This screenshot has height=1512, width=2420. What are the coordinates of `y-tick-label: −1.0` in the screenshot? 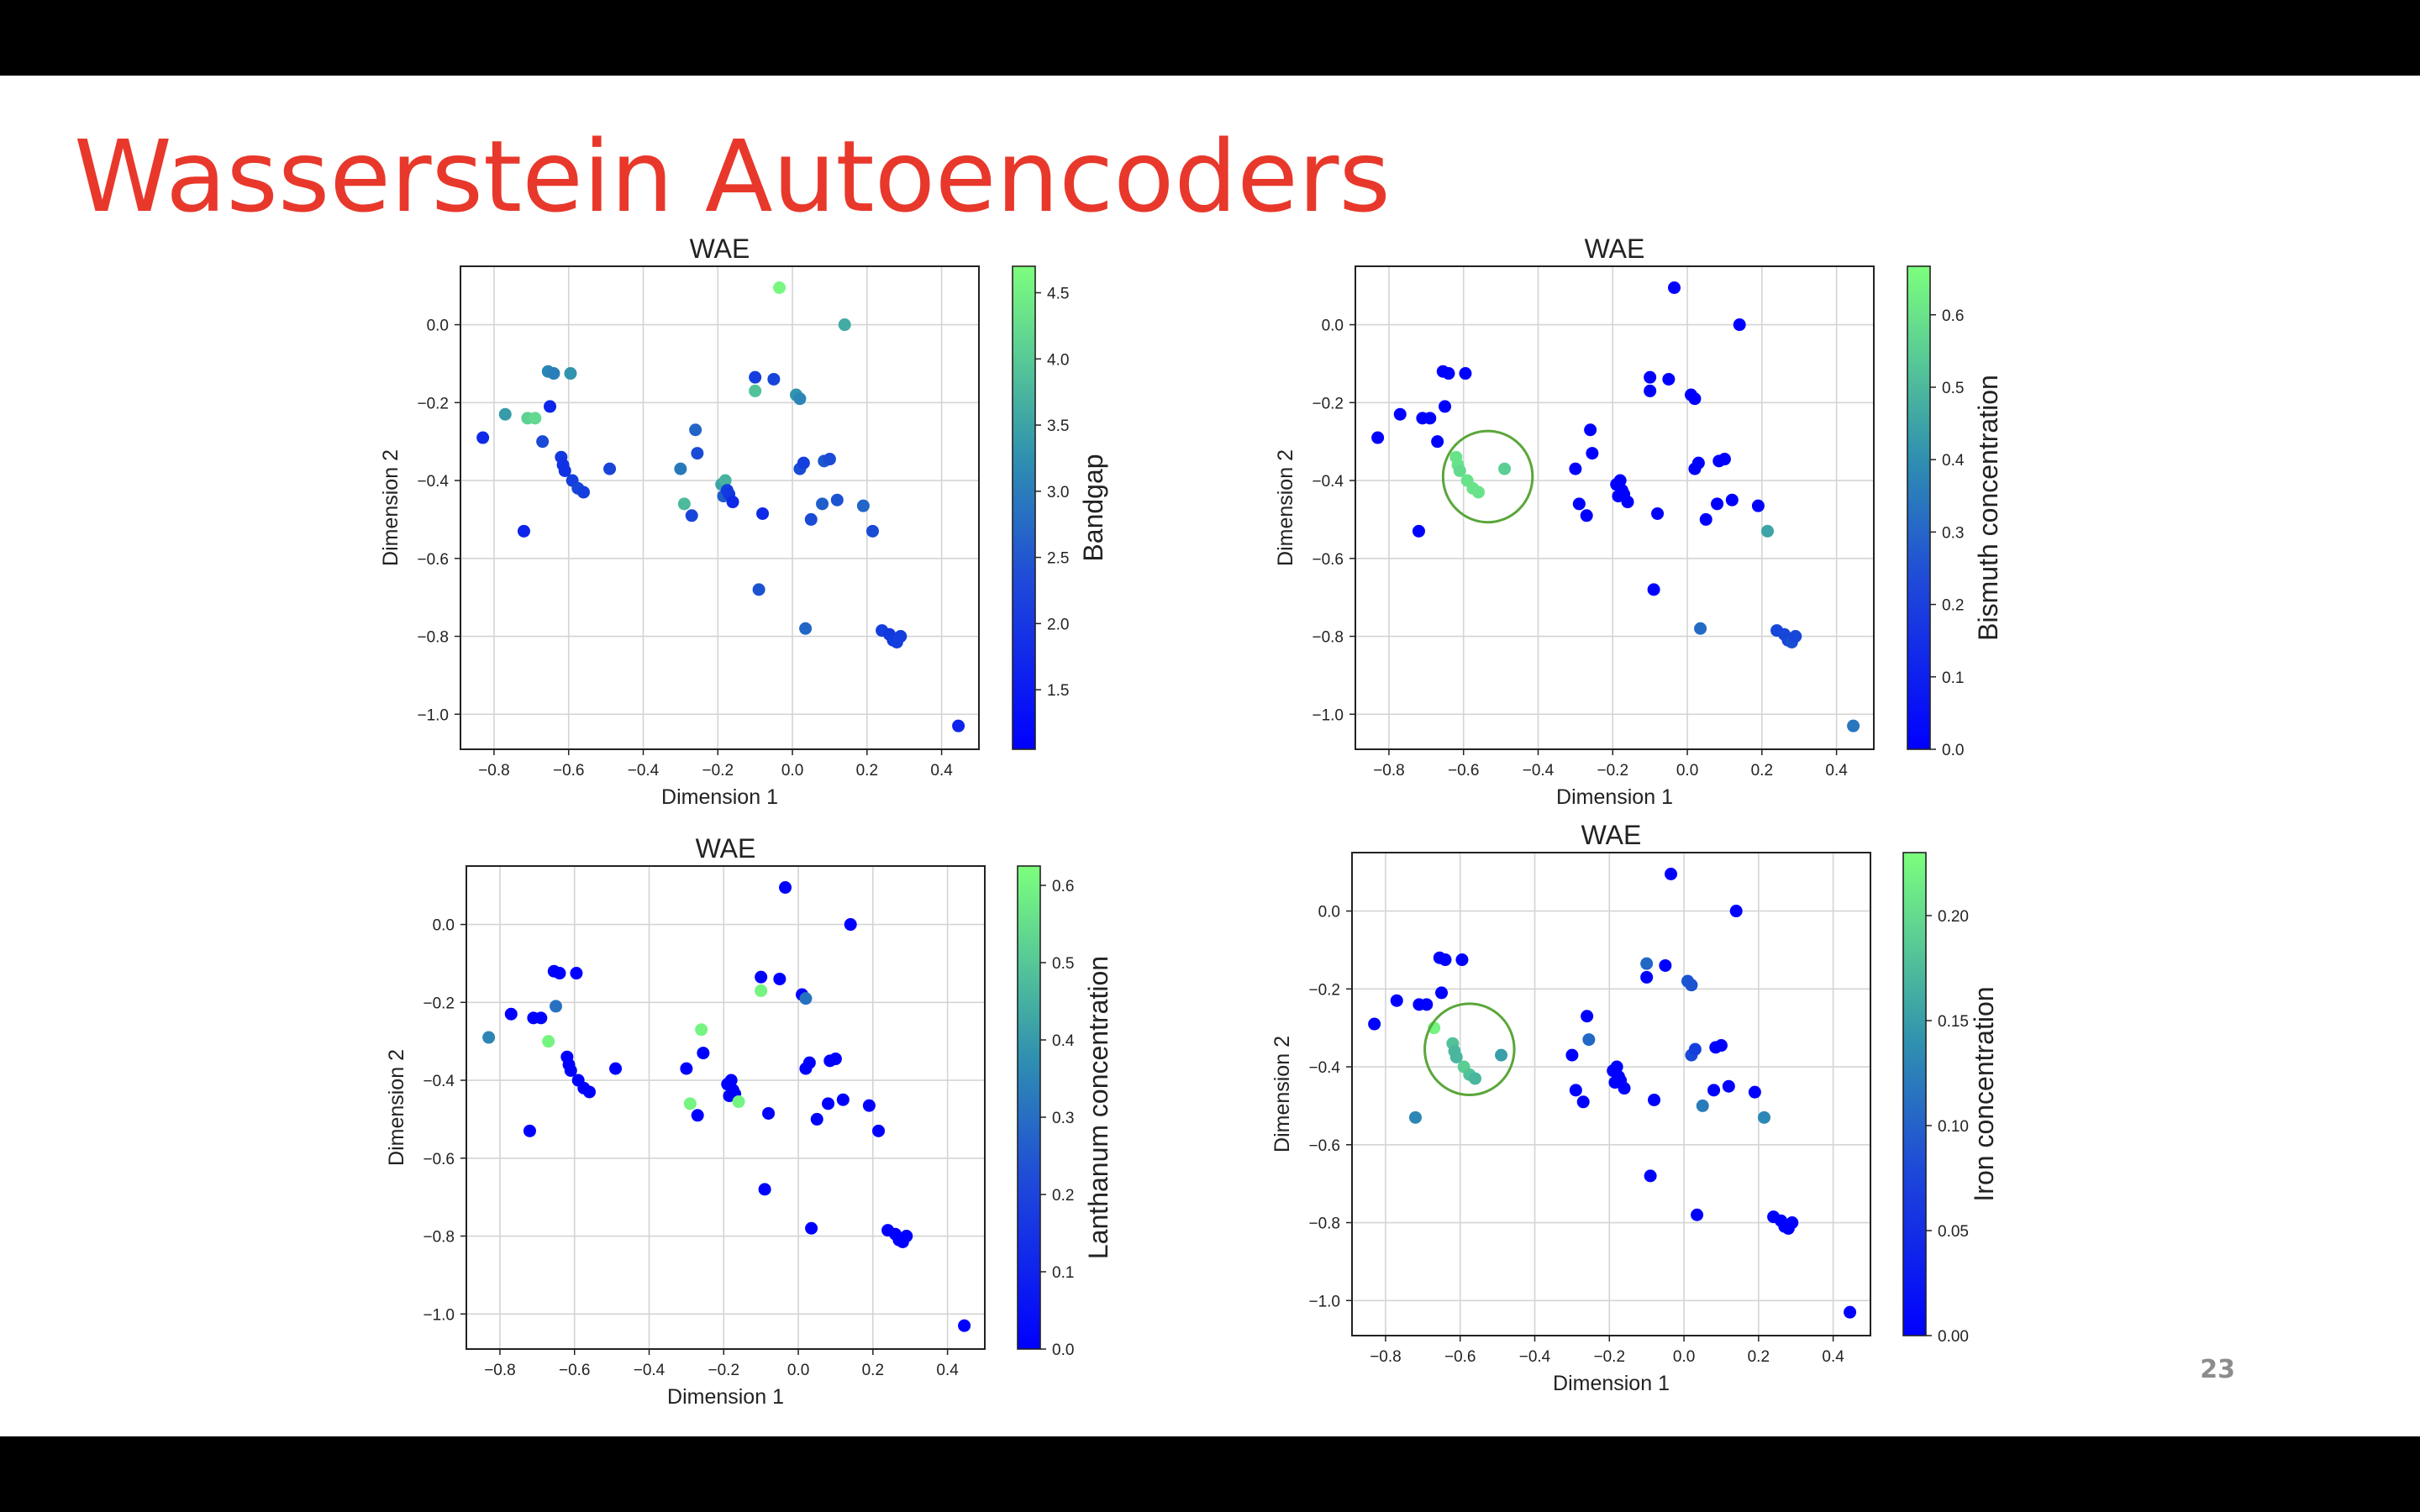 It's located at (1324, 1301).